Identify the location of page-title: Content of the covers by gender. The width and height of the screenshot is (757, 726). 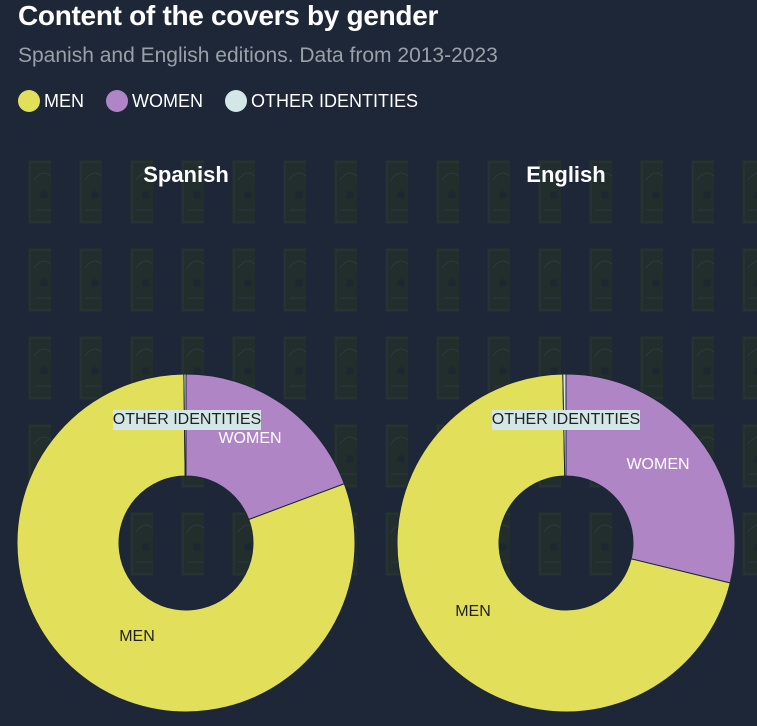
(228, 15).